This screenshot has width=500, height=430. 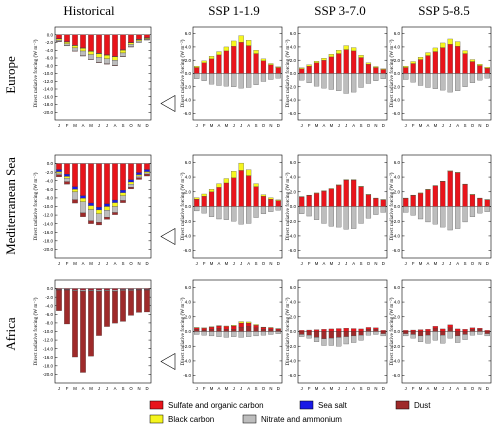 What do you see at coordinates (397, 302) in the screenshot?
I see `y-tick-label: 4.0` at bounding box center [397, 302].